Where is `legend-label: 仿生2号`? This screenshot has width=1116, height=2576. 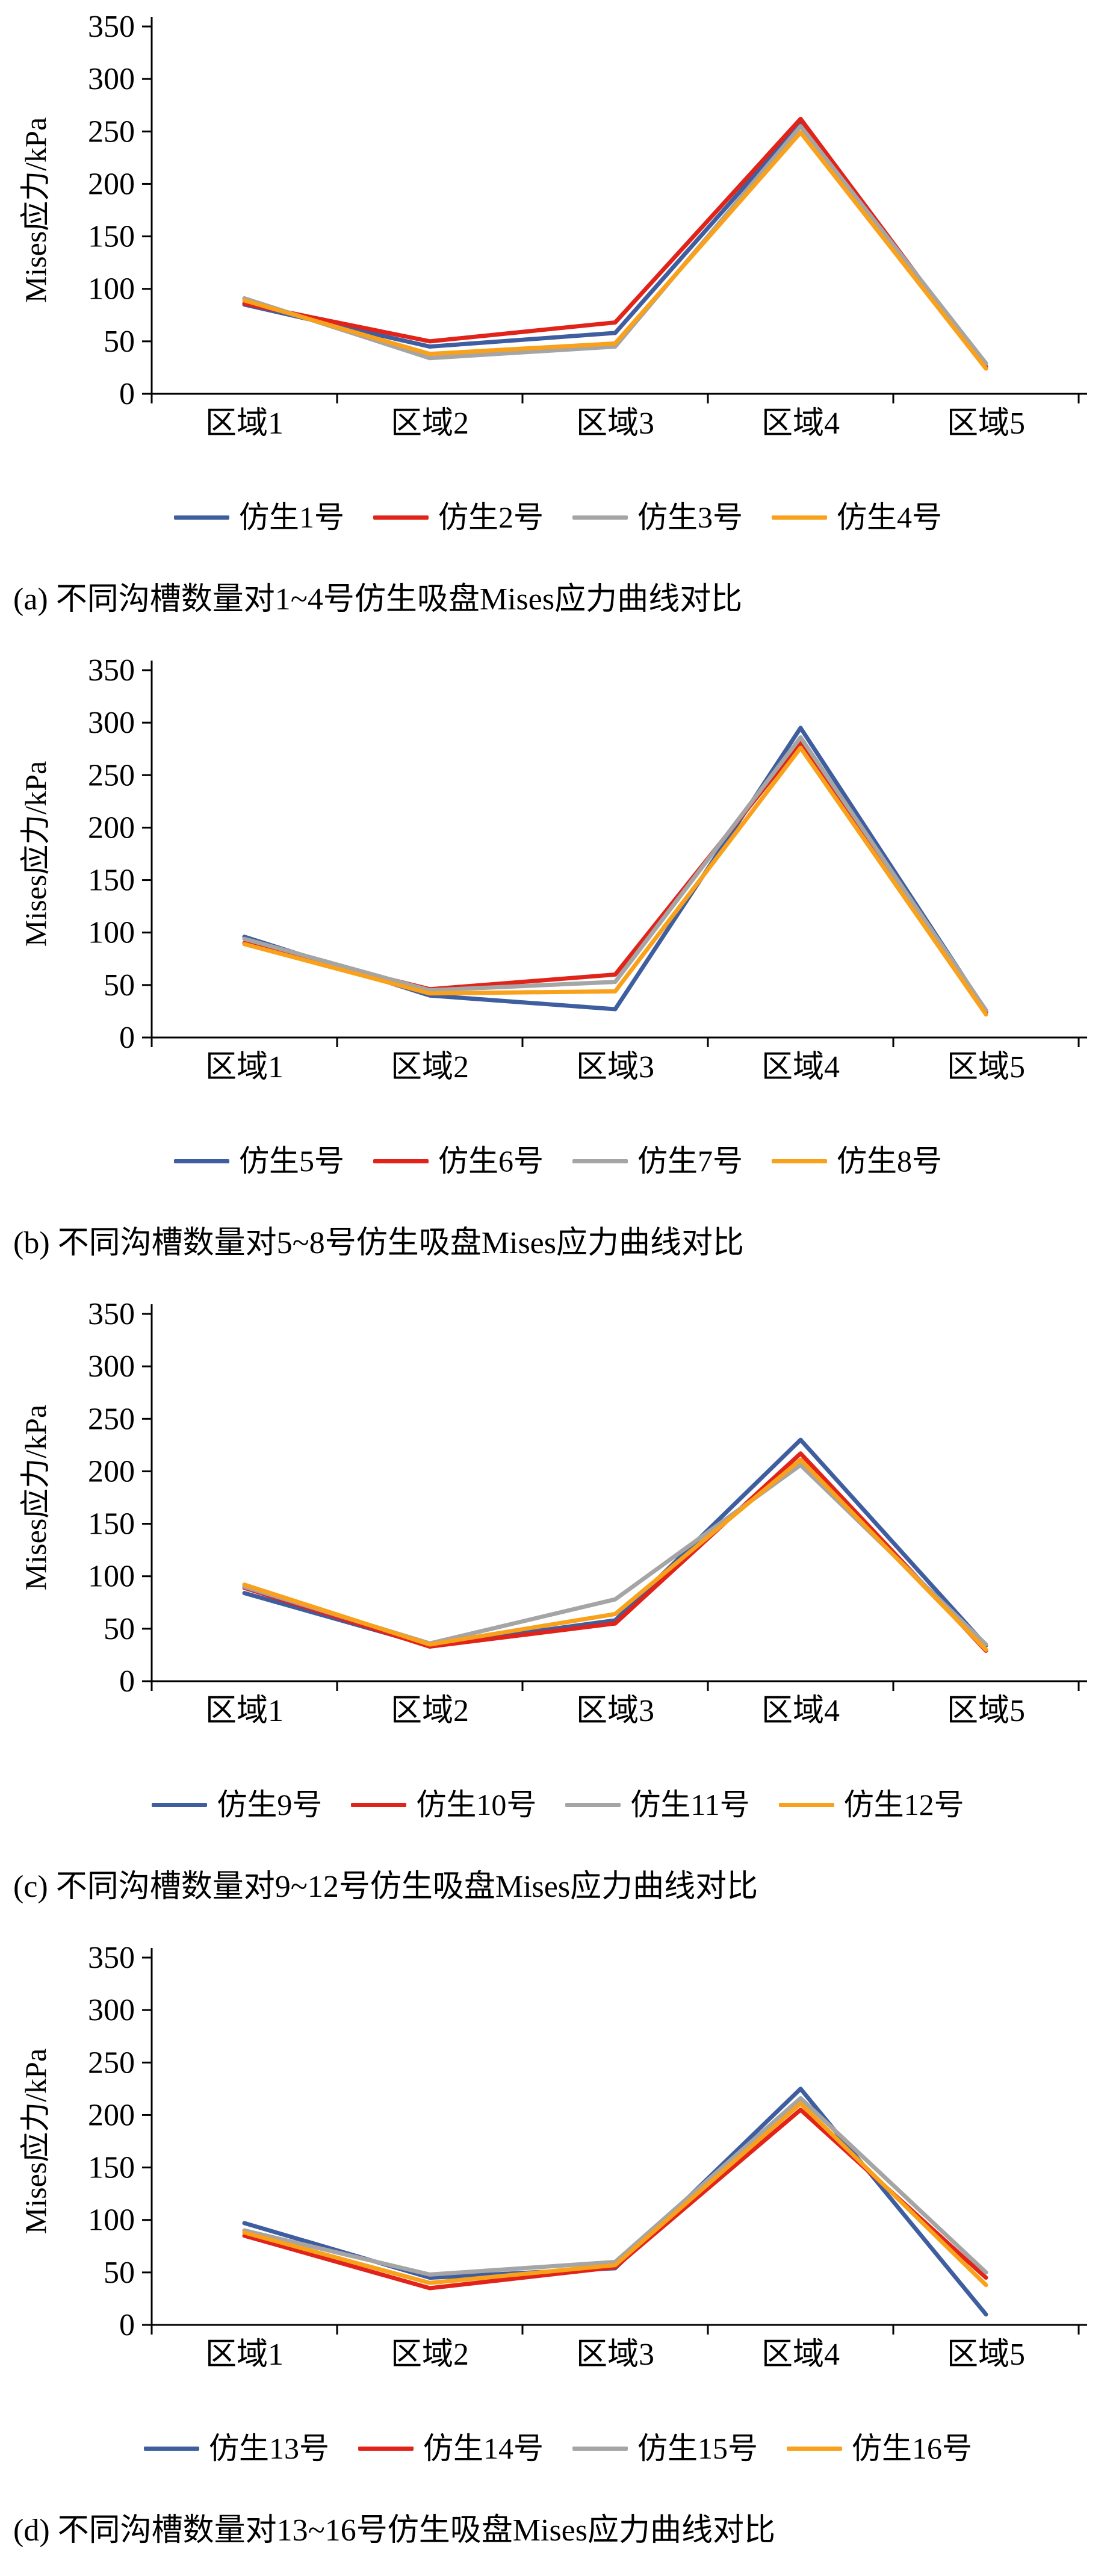
legend-label: 仿生2号 is located at coordinates (491, 517).